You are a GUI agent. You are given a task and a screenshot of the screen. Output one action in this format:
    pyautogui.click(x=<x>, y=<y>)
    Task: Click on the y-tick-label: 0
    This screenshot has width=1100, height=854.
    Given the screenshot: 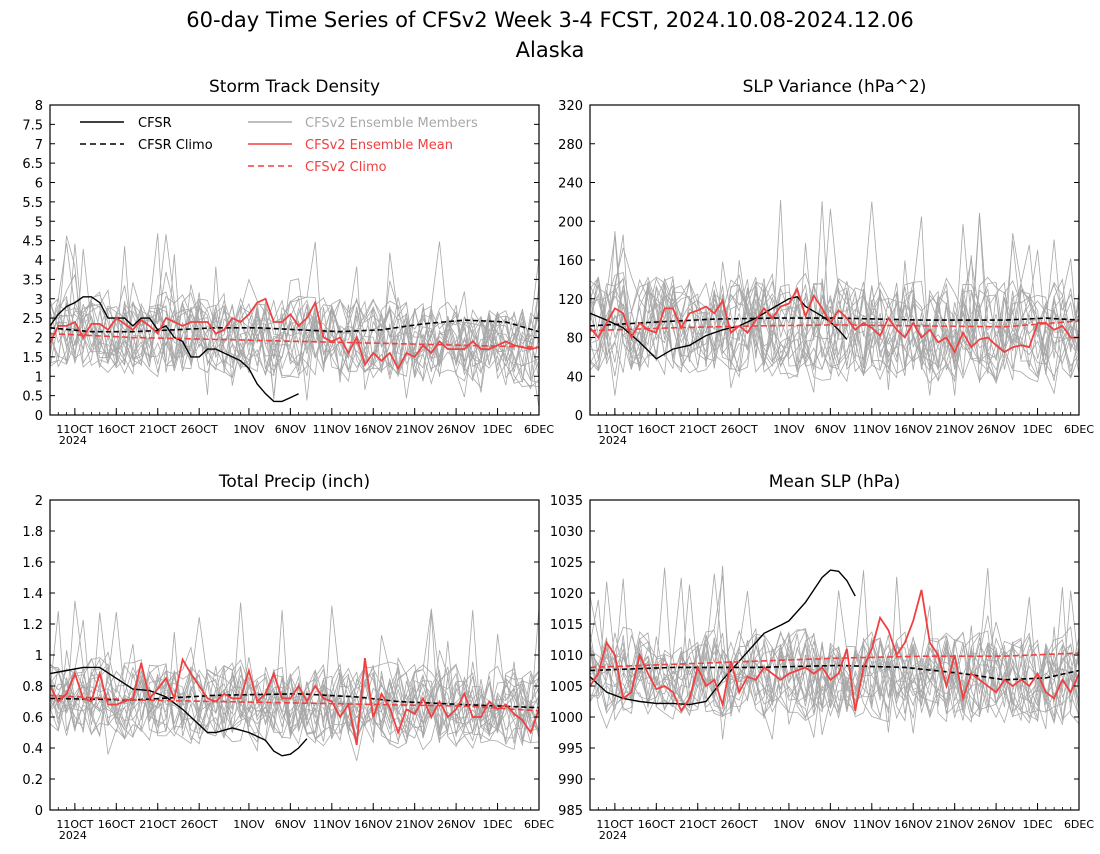 What is the action you would take?
    pyautogui.click(x=39, y=811)
    